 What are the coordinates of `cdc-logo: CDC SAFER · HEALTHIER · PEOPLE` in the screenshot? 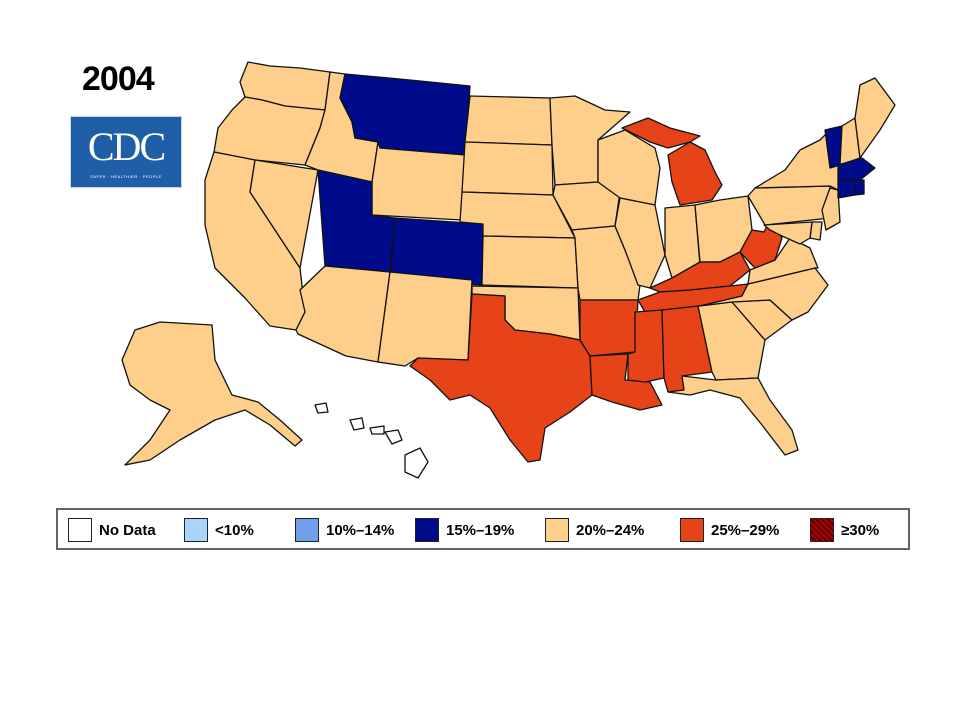 It's located at (126, 152).